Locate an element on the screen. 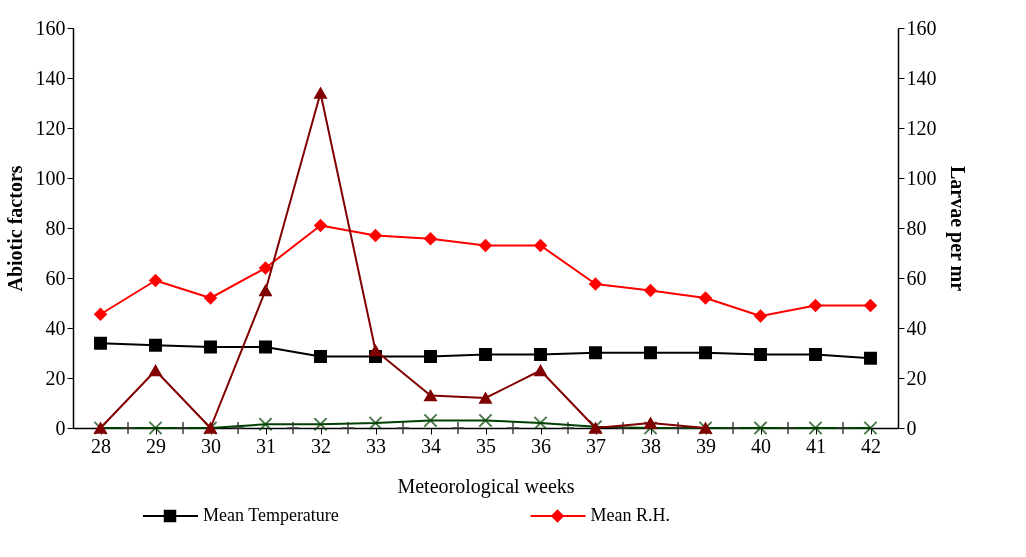  y2-tick-label: 20 is located at coordinates (916, 377).